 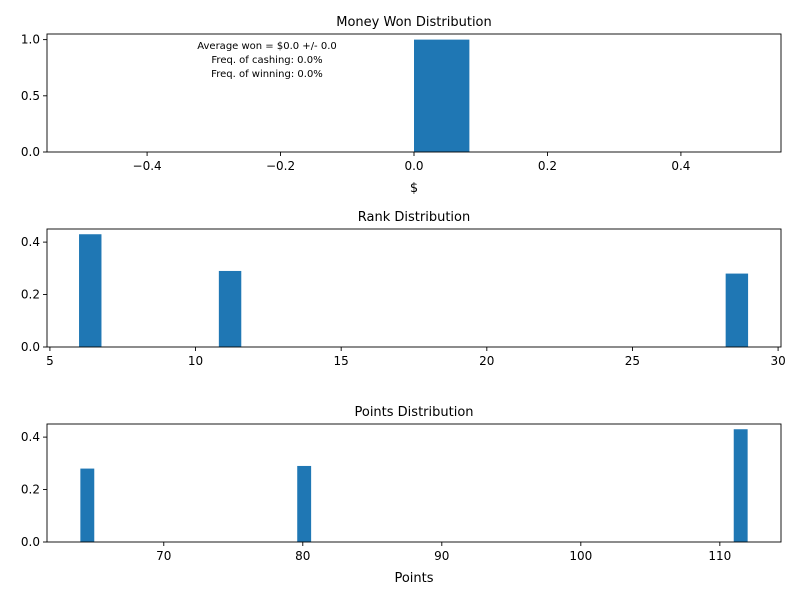 I want to click on rank-xtick-label: 30, so click(x=777, y=361).